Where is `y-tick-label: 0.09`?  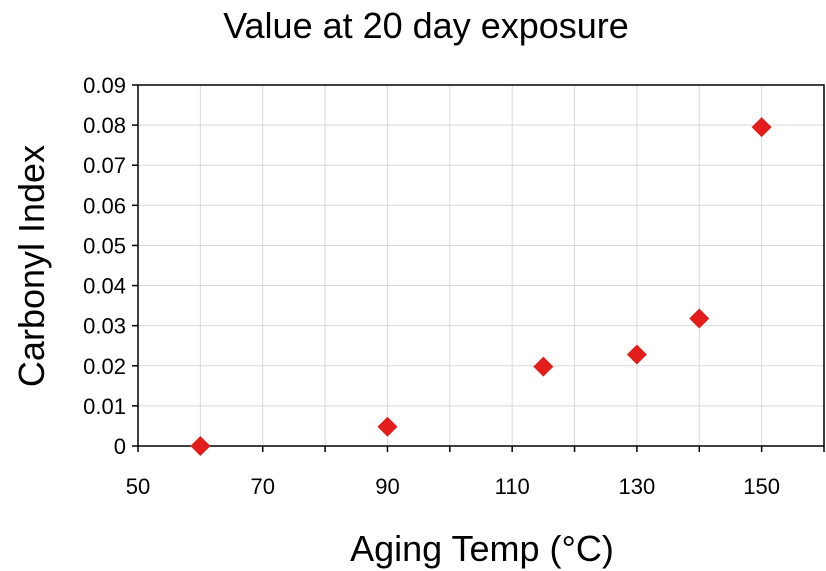 y-tick-label: 0.09 is located at coordinates (104, 85).